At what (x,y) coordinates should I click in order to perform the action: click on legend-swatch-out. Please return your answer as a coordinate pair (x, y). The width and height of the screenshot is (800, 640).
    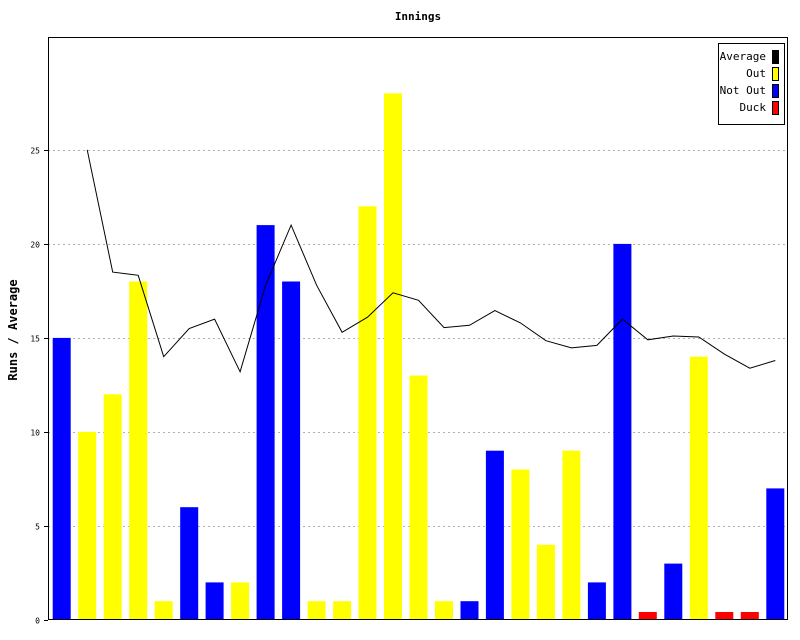
    Looking at the image, I should click on (775, 74).